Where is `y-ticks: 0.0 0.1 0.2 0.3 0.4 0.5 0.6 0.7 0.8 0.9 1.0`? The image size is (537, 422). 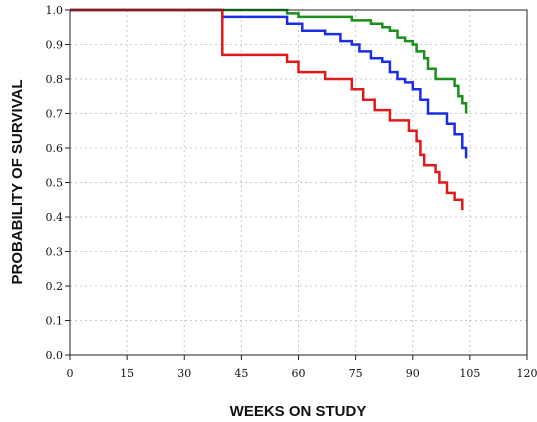 y-ticks: 0.0 0.1 0.2 0.3 0.4 0.5 0.6 0.7 0.8 0.9 1.0 is located at coordinates (58, 183).